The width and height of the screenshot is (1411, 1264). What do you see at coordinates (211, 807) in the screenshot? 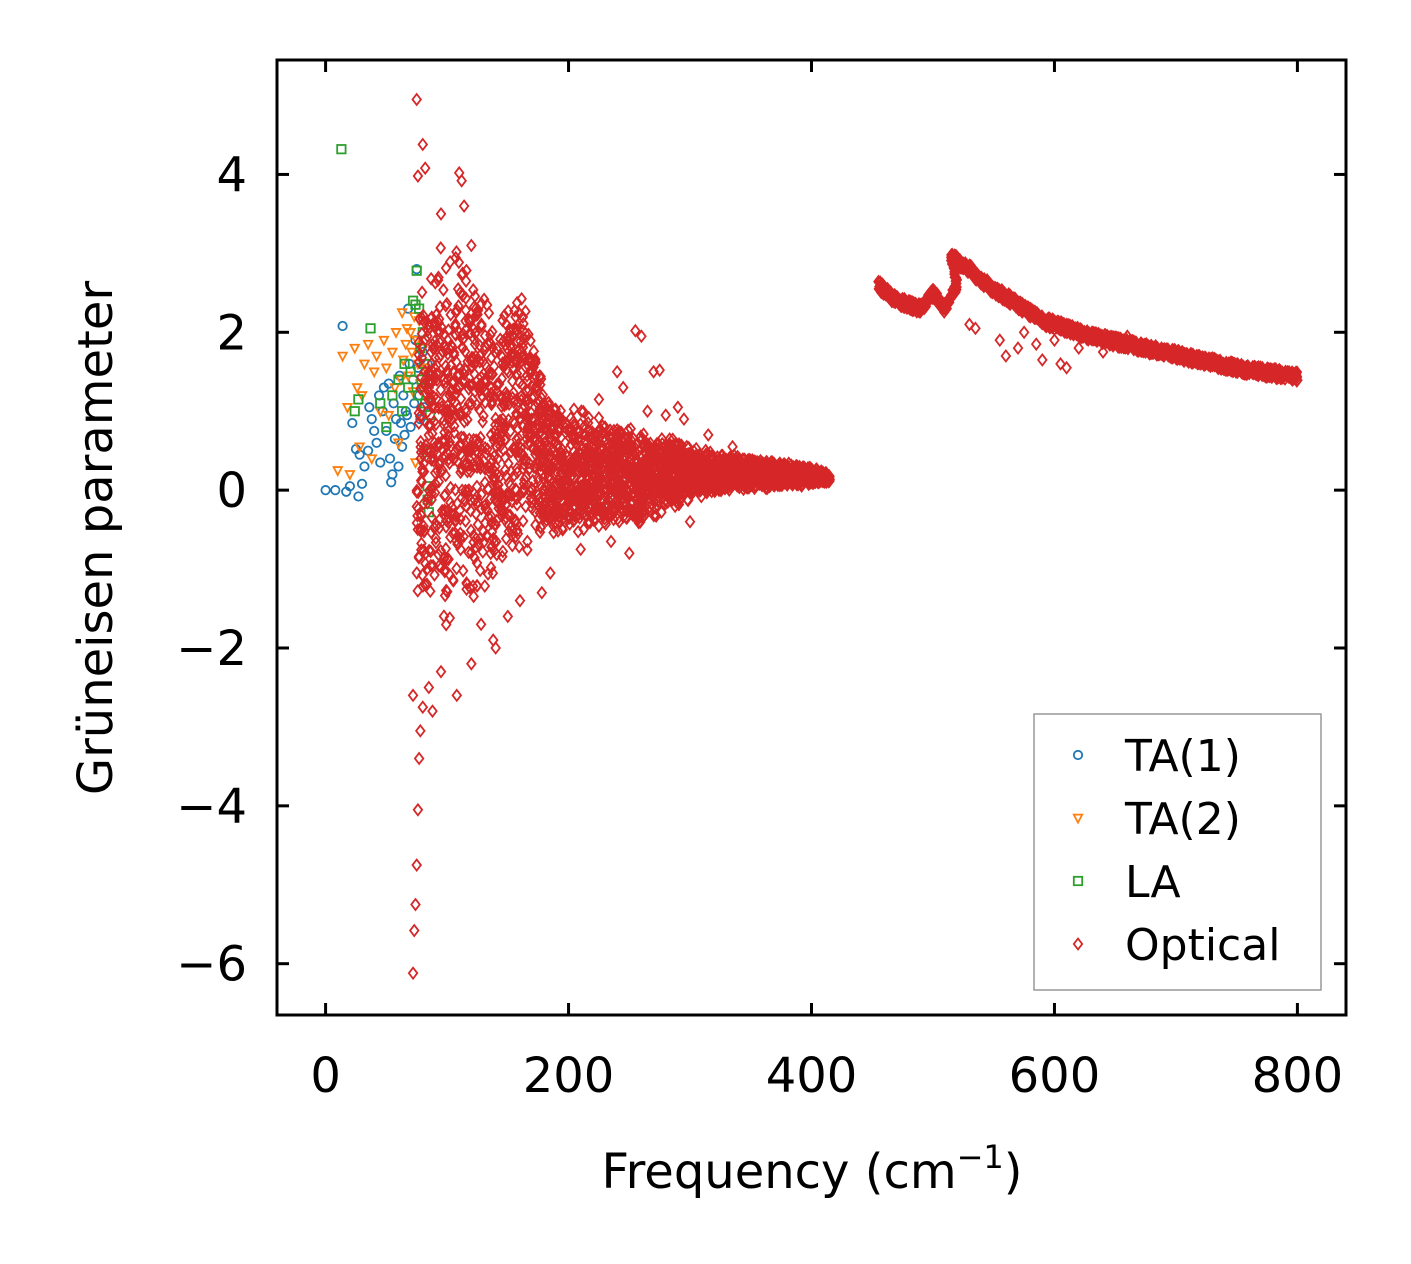
I see `y-tick-label: −4` at bounding box center [211, 807].